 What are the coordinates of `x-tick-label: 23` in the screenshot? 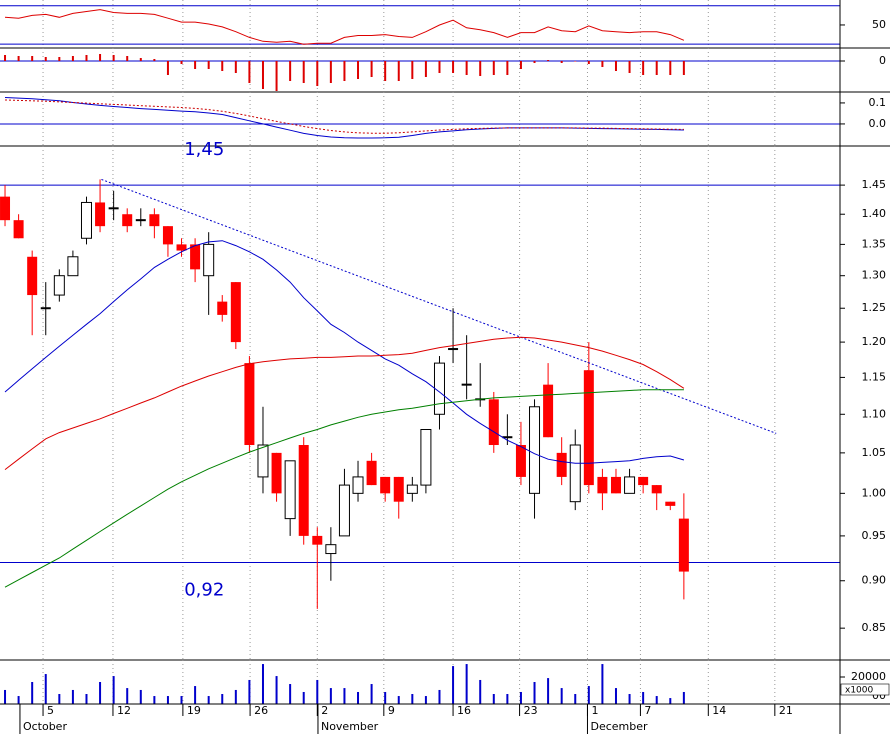 It's located at (531, 710).